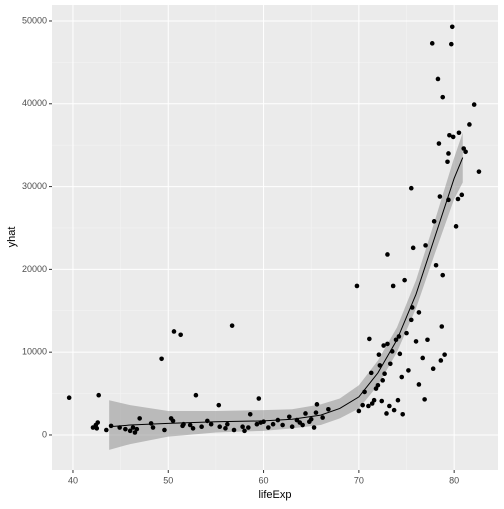 This screenshot has height=509, width=504. Describe the element at coordinates (168, 480) in the screenshot. I see `x-tick-label: 50` at that location.